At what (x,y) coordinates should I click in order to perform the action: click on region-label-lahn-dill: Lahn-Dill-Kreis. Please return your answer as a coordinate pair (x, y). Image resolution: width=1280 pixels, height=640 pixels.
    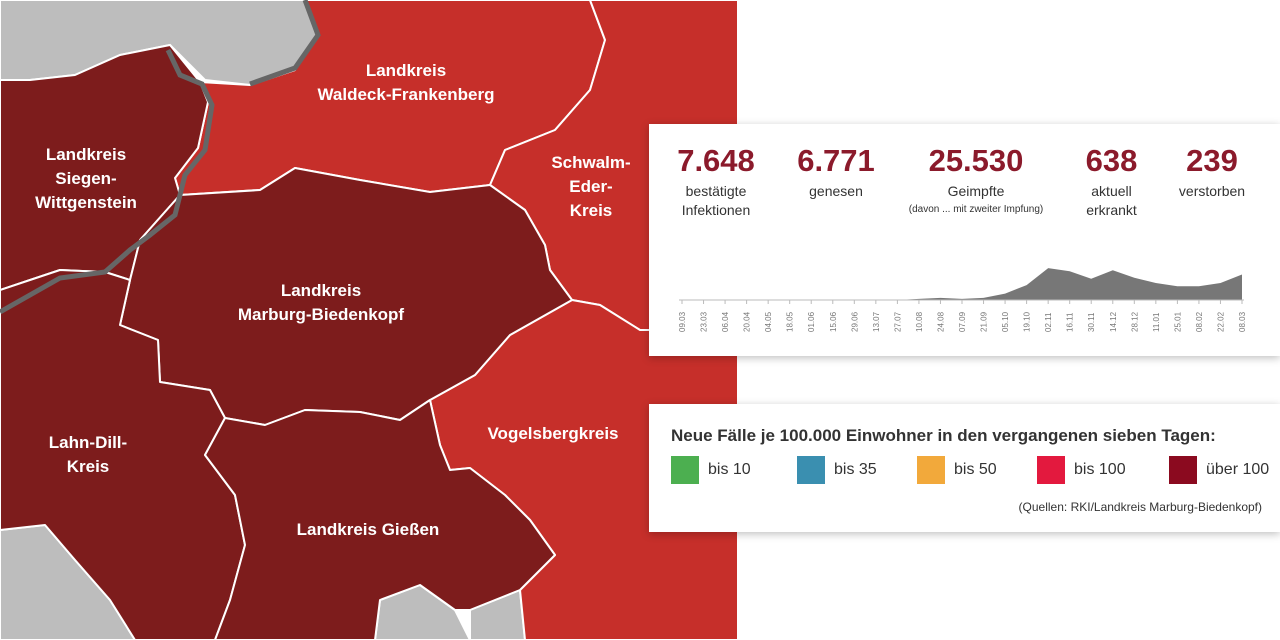
    Looking at the image, I should click on (88, 454).